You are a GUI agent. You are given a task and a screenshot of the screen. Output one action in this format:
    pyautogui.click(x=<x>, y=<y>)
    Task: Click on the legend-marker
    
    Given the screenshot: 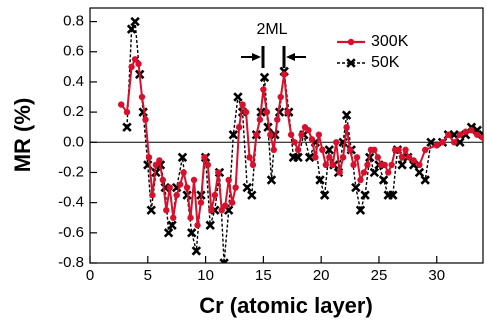 What is the action you would take?
    pyautogui.click(x=351, y=42)
    